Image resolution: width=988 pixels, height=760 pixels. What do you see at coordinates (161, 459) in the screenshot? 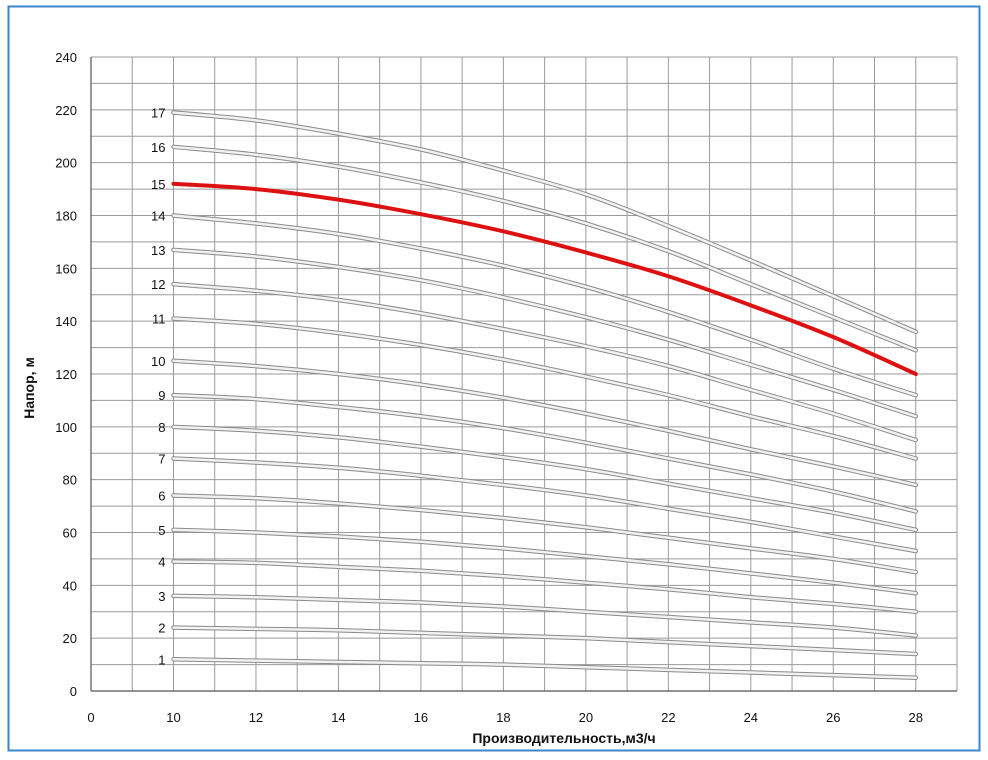
I see `series-label-7: 7` at bounding box center [161, 459].